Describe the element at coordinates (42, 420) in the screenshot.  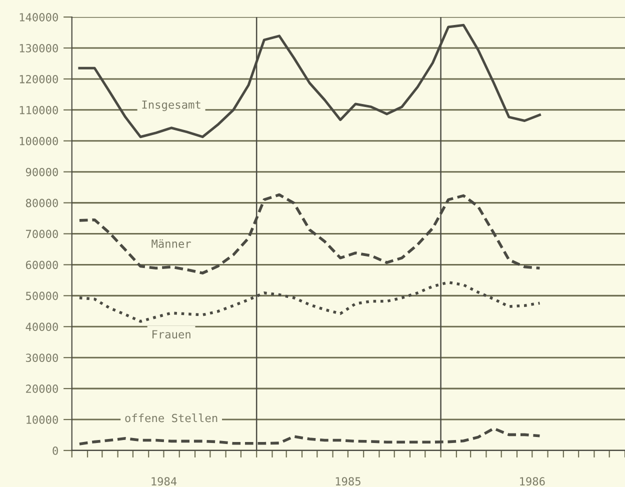
I see `y-tick-label: 10000` at that location.